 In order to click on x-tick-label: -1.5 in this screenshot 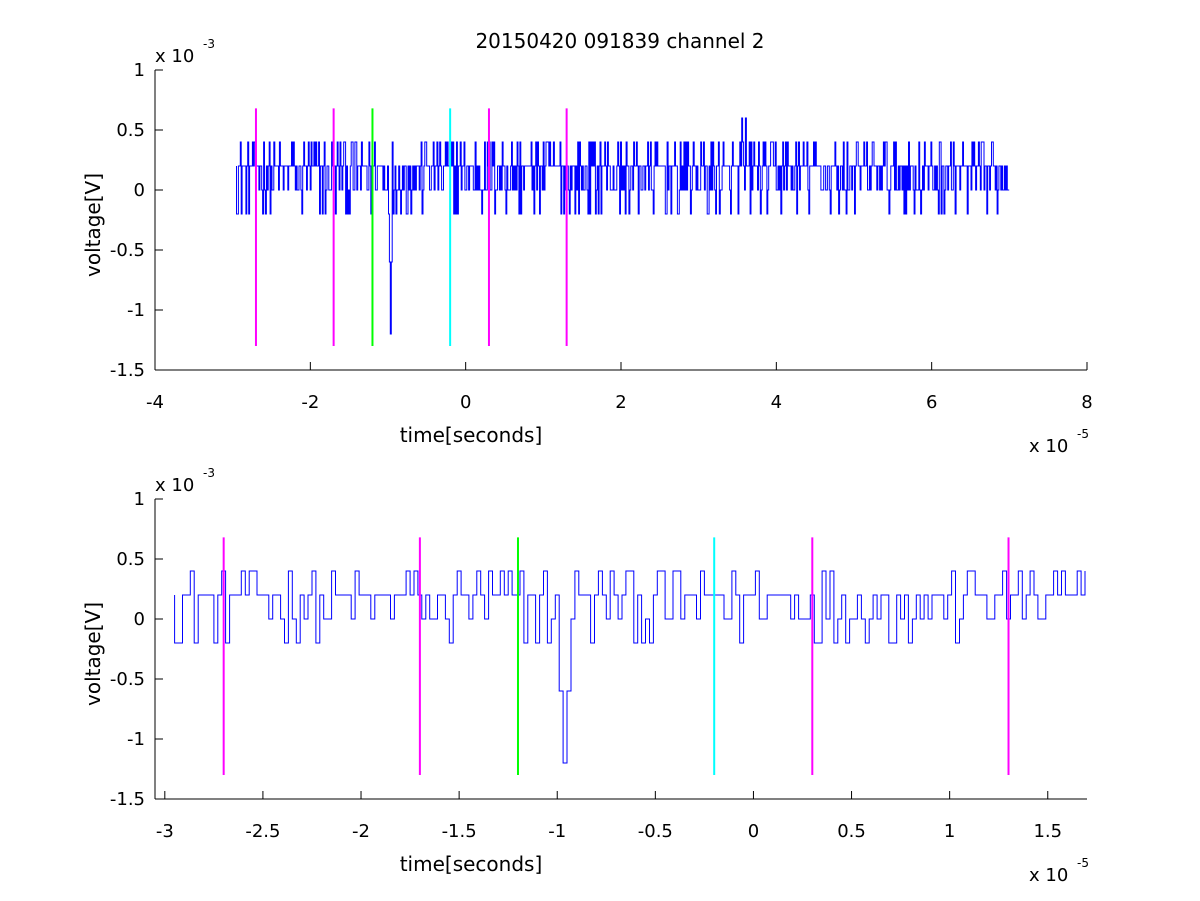, I will do `click(459, 831)`.